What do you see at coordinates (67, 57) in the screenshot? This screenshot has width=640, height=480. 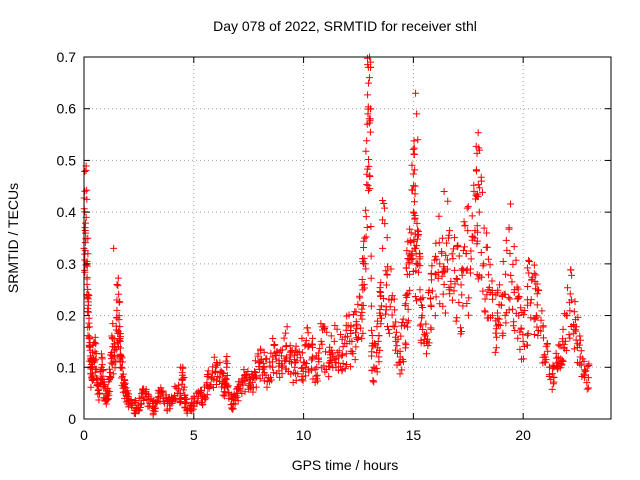 I see `y-tick-label: 0.7` at bounding box center [67, 57].